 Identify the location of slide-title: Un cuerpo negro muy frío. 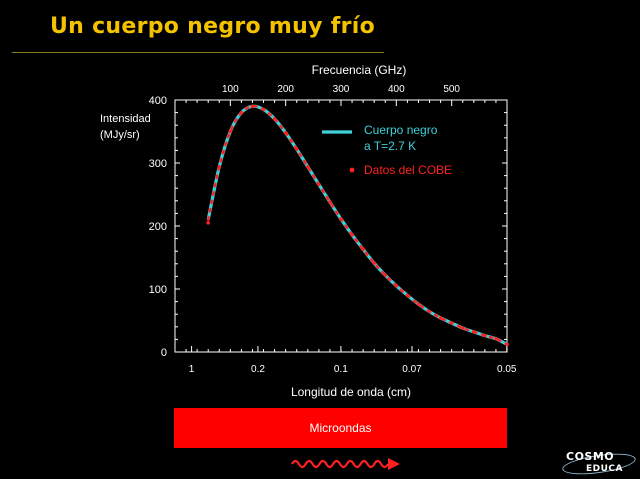
(212, 26).